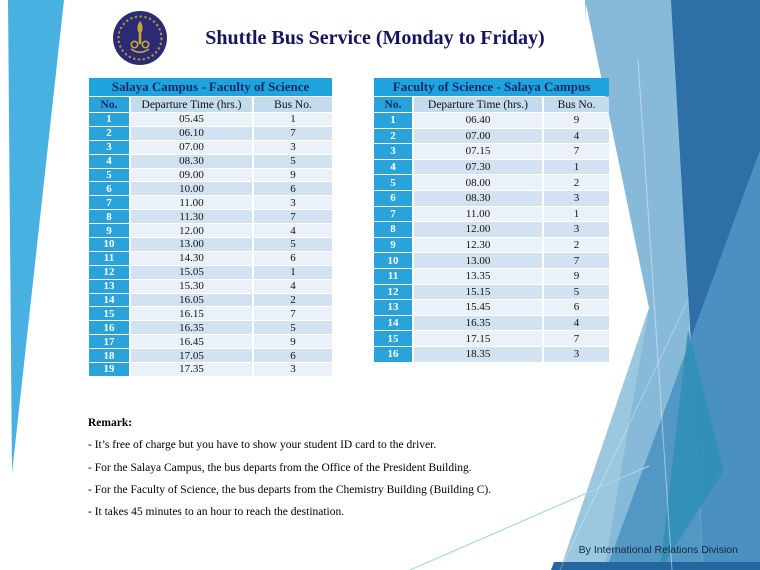 Image resolution: width=760 pixels, height=570 pixels. What do you see at coordinates (393, 276) in the screenshot?
I see `row-number-cell: 11` at bounding box center [393, 276].